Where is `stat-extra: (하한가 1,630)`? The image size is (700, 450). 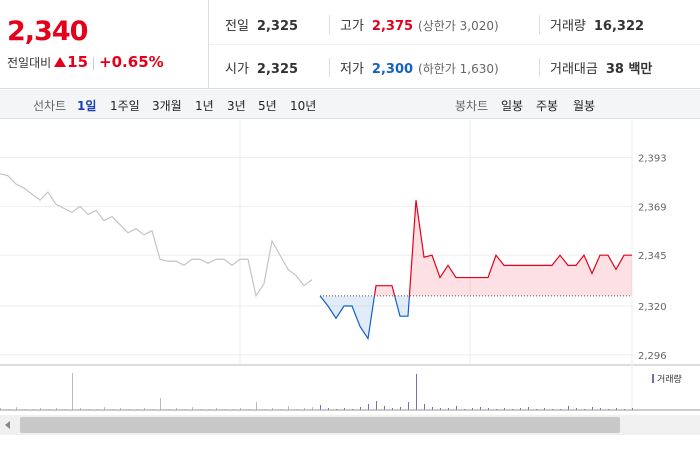
stat-extra: (하한가 1,630) is located at coordinates (458, 69).